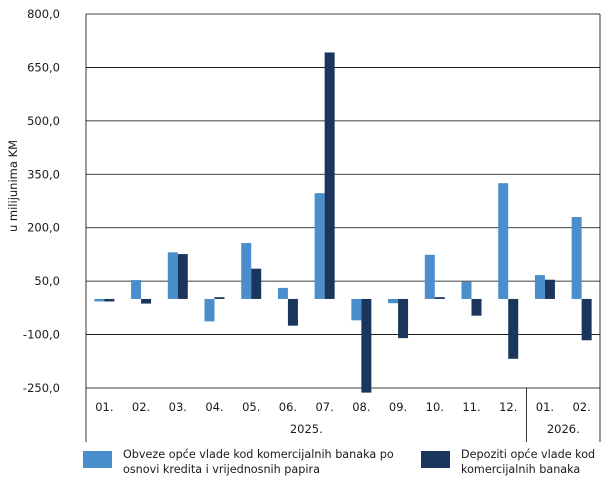  What do you see at coordinates (47, 281) in the screenshot?
I see `y-tick-label: 50,0` at bounding box center [47, 281].